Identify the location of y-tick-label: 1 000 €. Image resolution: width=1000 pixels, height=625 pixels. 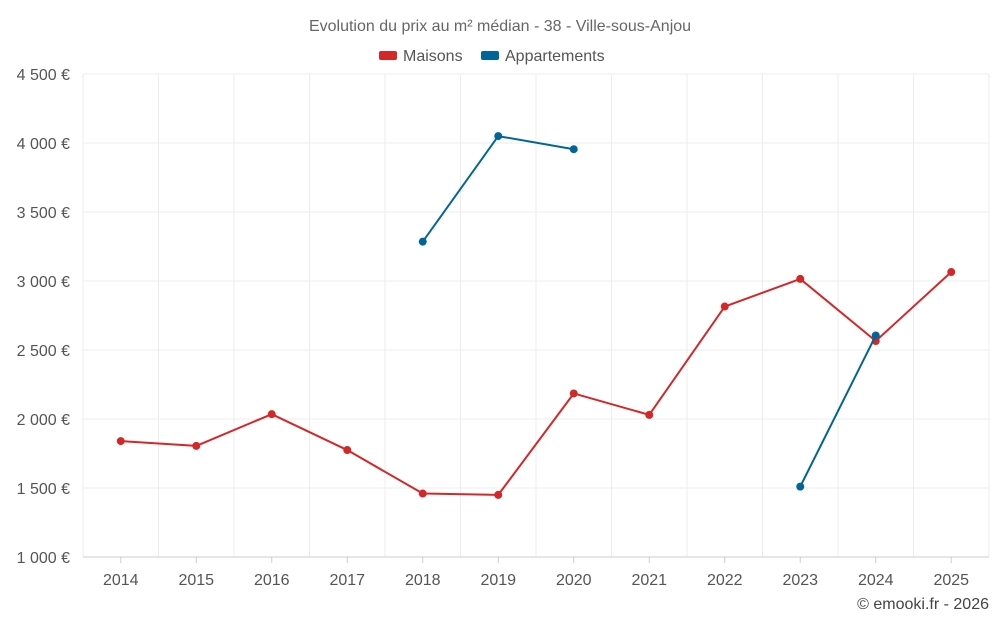
(43, 558).